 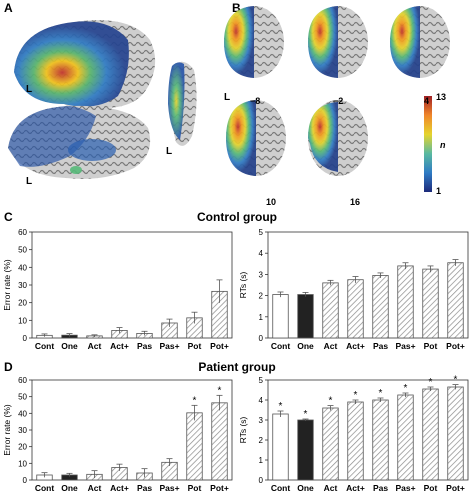 I want to click on colorbar-label: n, so click(x=443, y=145).